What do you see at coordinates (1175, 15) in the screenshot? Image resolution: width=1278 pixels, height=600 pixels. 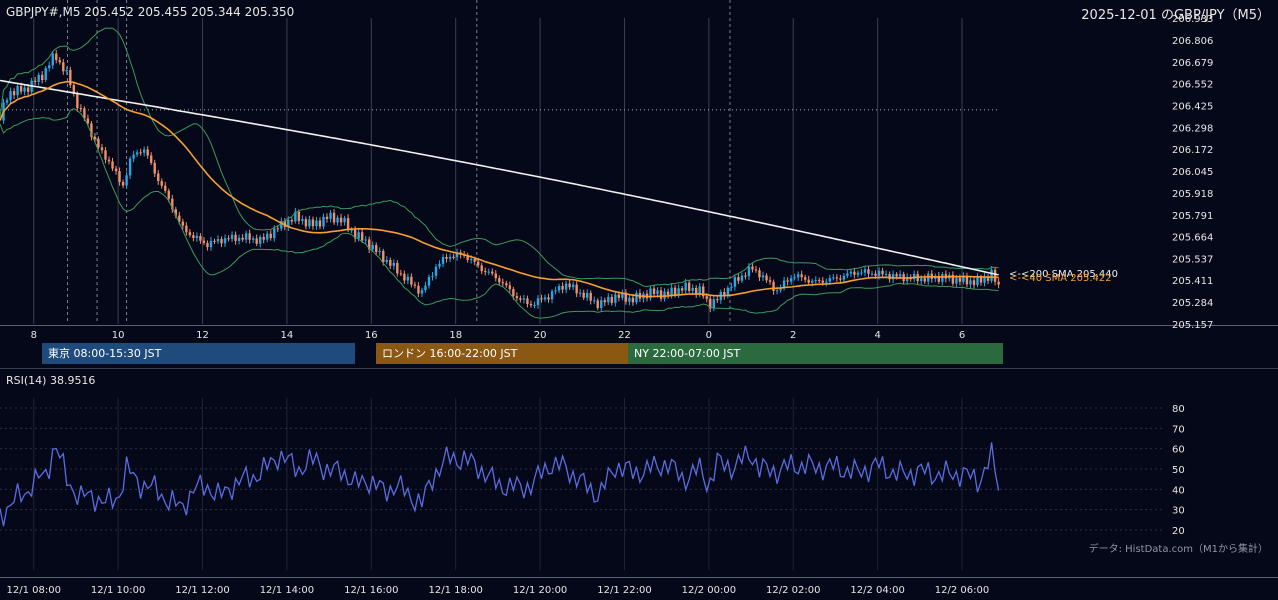 I see `chart-title: 2025-12-01 のGBP/JPY（M5）` at bounding box center [1175, 15].